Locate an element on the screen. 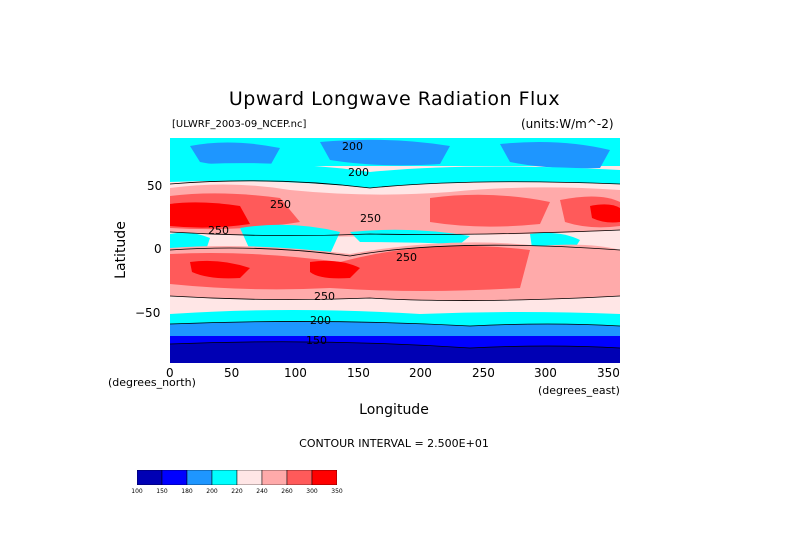 The image size is (789, 558). colorbar-level-label: 150 is located at coordinates (162, 491).